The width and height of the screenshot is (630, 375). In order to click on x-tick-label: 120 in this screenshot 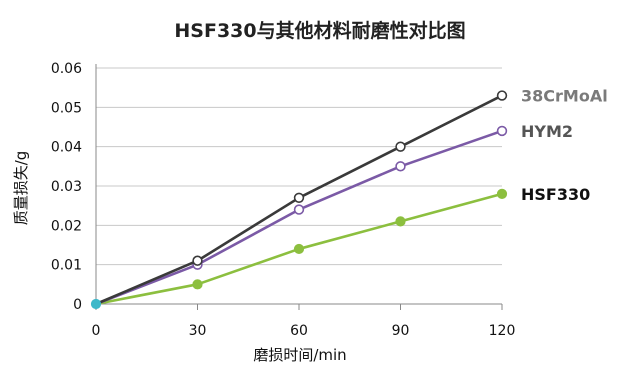, I will do `click(502, 331)`.